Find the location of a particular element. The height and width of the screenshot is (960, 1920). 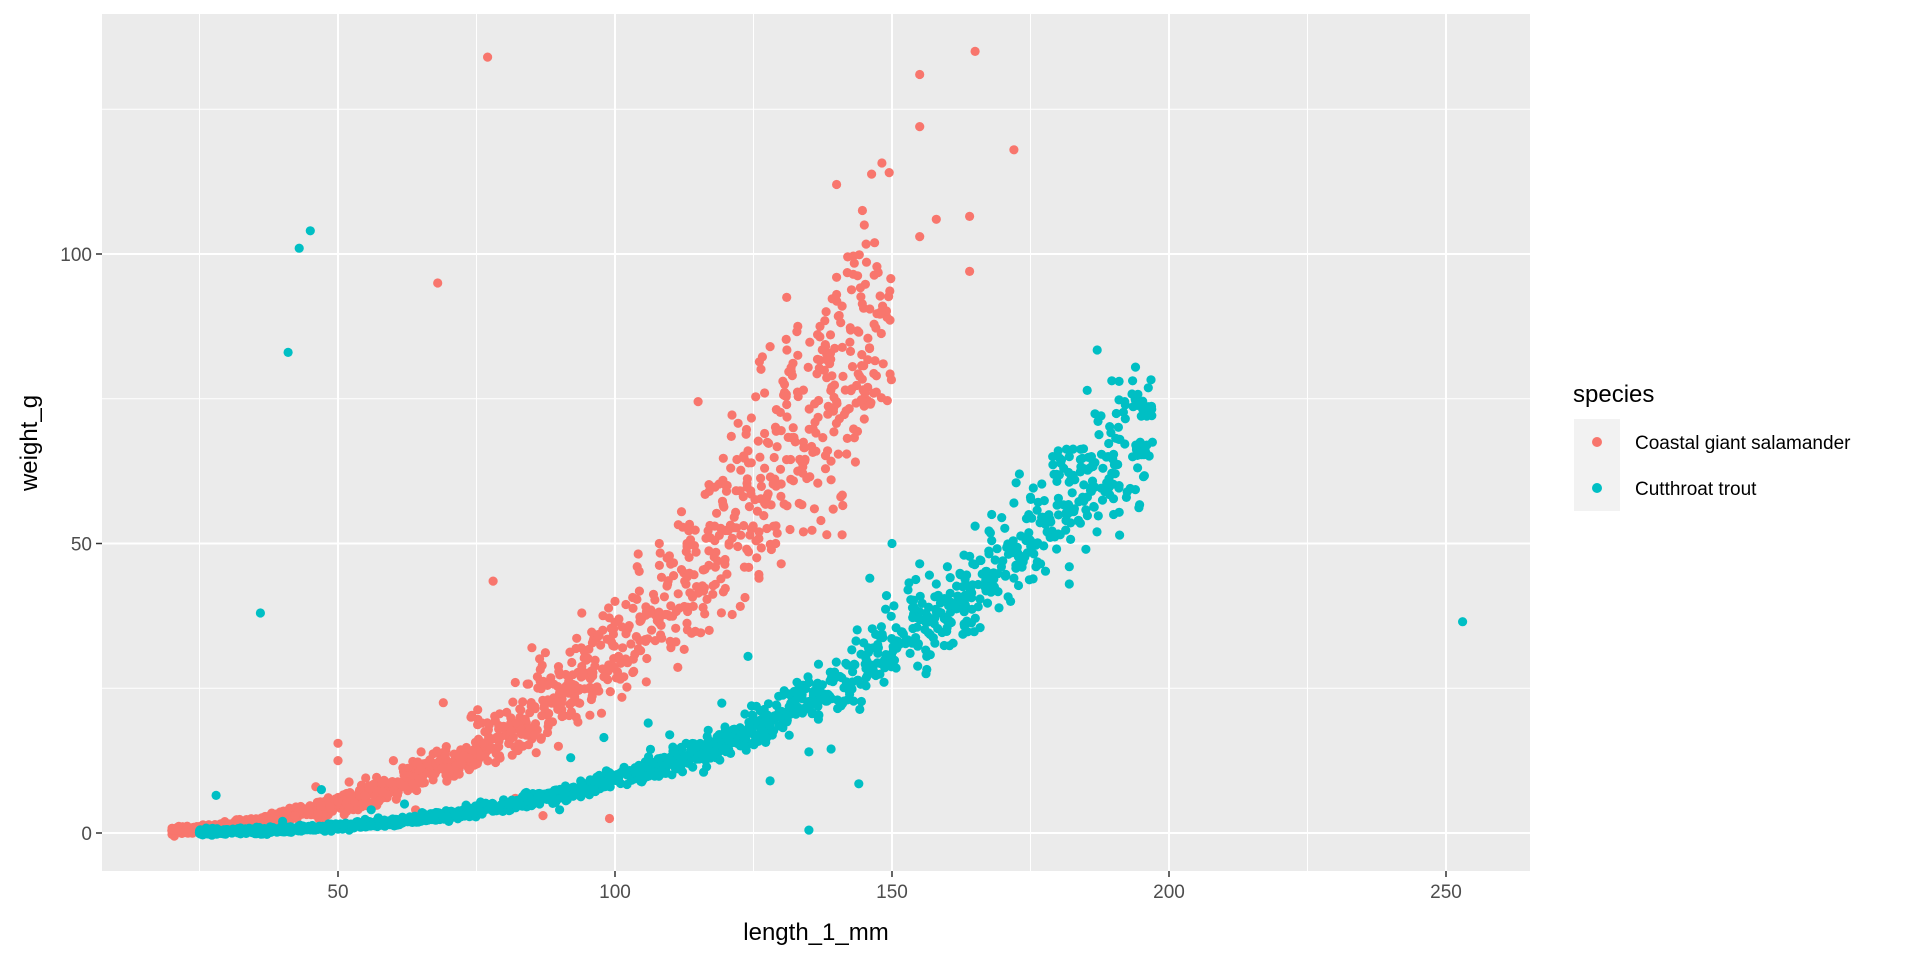

y-tick-label: 100 is located at coordinates (76, 255).